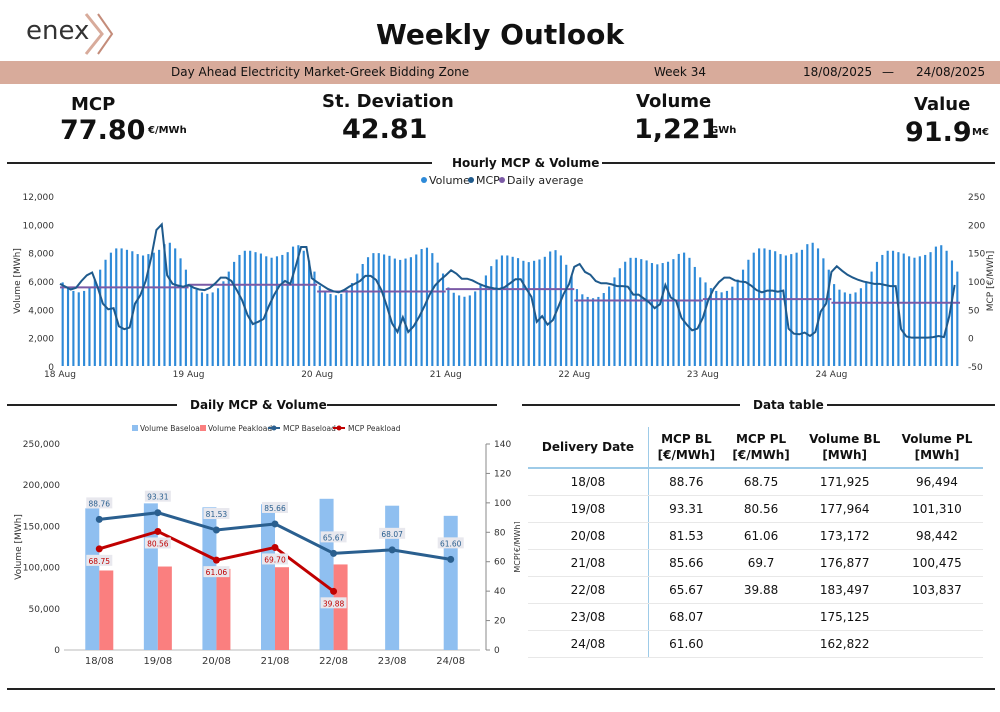 The width and height of the screenshot is (1000, 712). I want to click on week-label: Week 34, so click(680, 72).